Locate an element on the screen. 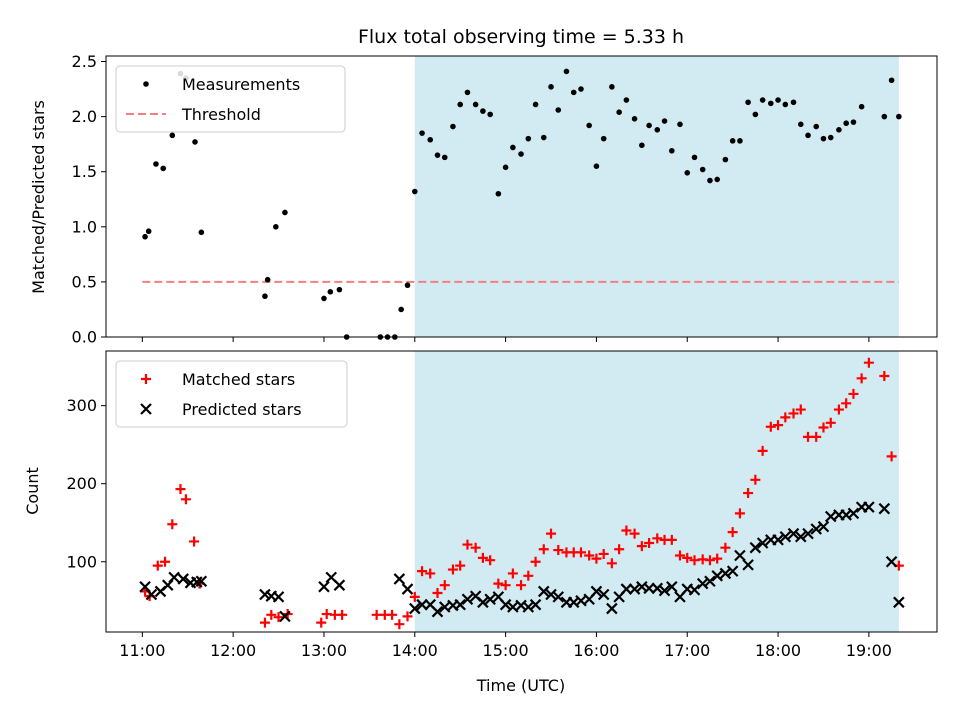 This screenshot has width=960, height=724. top-legend-box is located at coordinates (230, 99).